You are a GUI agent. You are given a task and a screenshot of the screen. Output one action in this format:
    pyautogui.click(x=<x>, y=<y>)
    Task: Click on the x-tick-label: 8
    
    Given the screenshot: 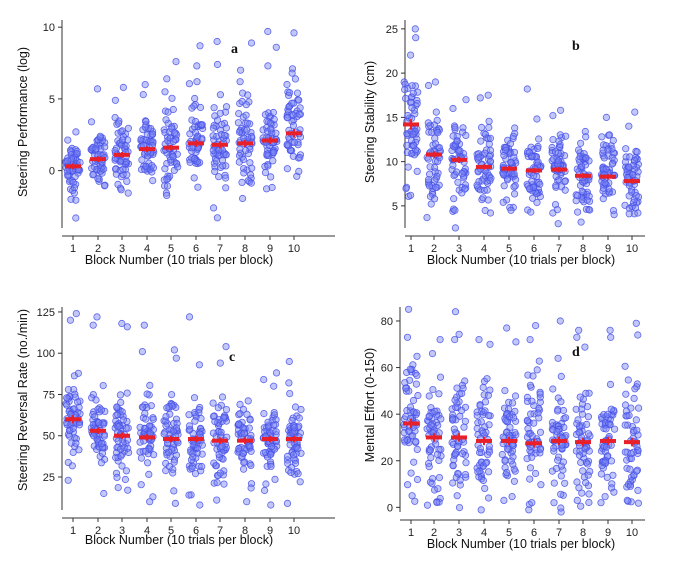 What is the action you would take?
    pyautogui.click(x=583, y=533)
    